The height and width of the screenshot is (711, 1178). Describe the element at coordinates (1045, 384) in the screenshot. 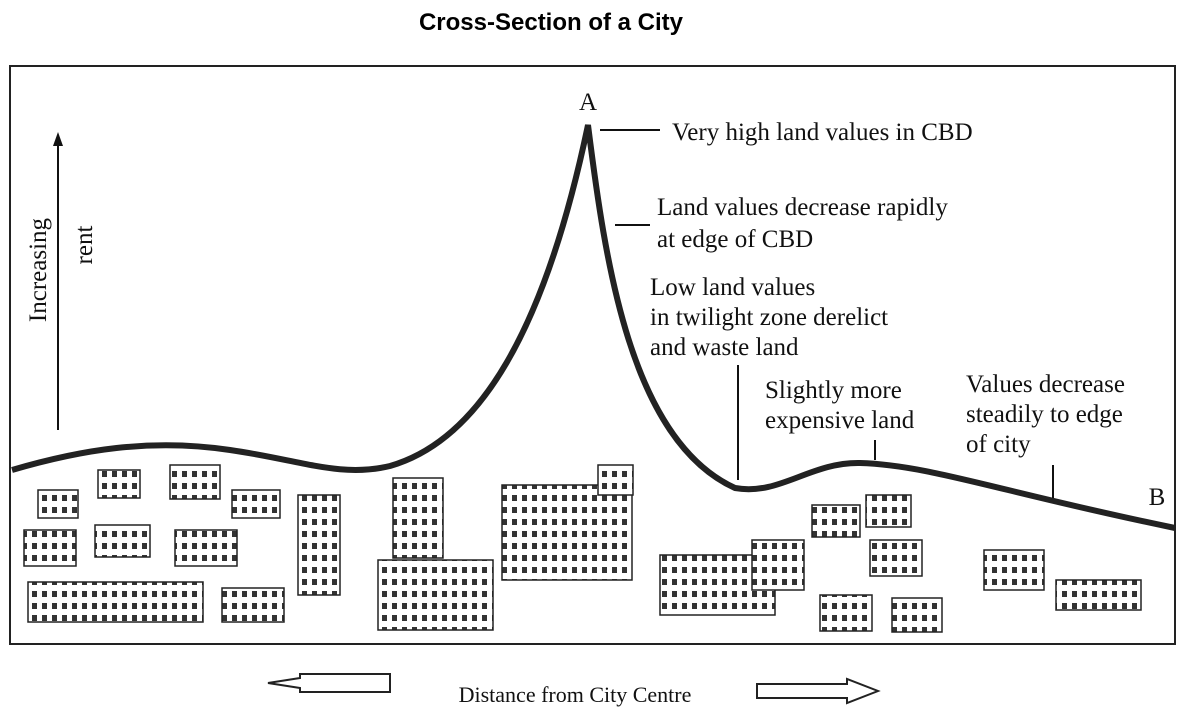

I see `annotation: Values decrease` at that location.